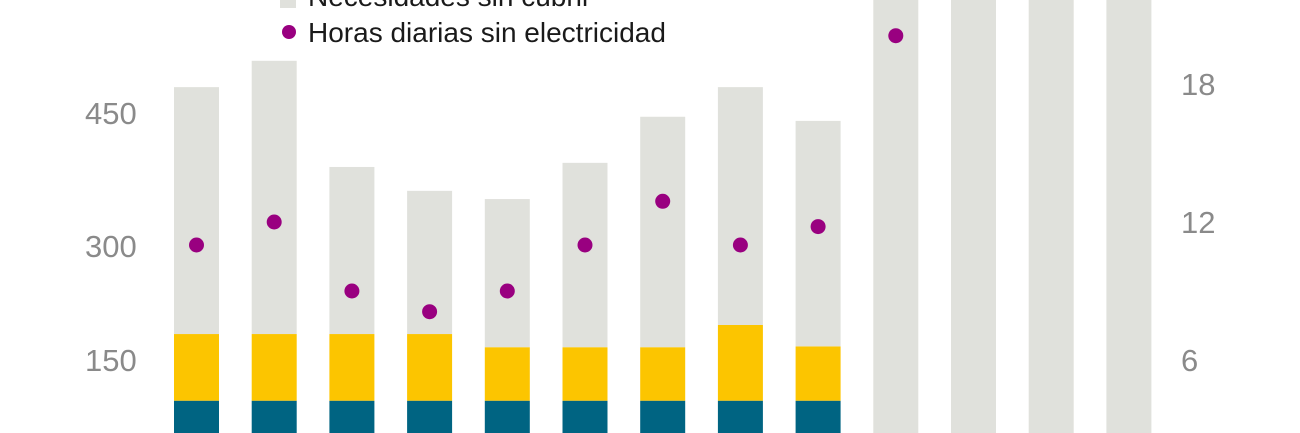 The image size is (1300, 433). Describe the element at coordinates (289, 32) in the screenshot. I see `legend-swatch-hours` at that location.